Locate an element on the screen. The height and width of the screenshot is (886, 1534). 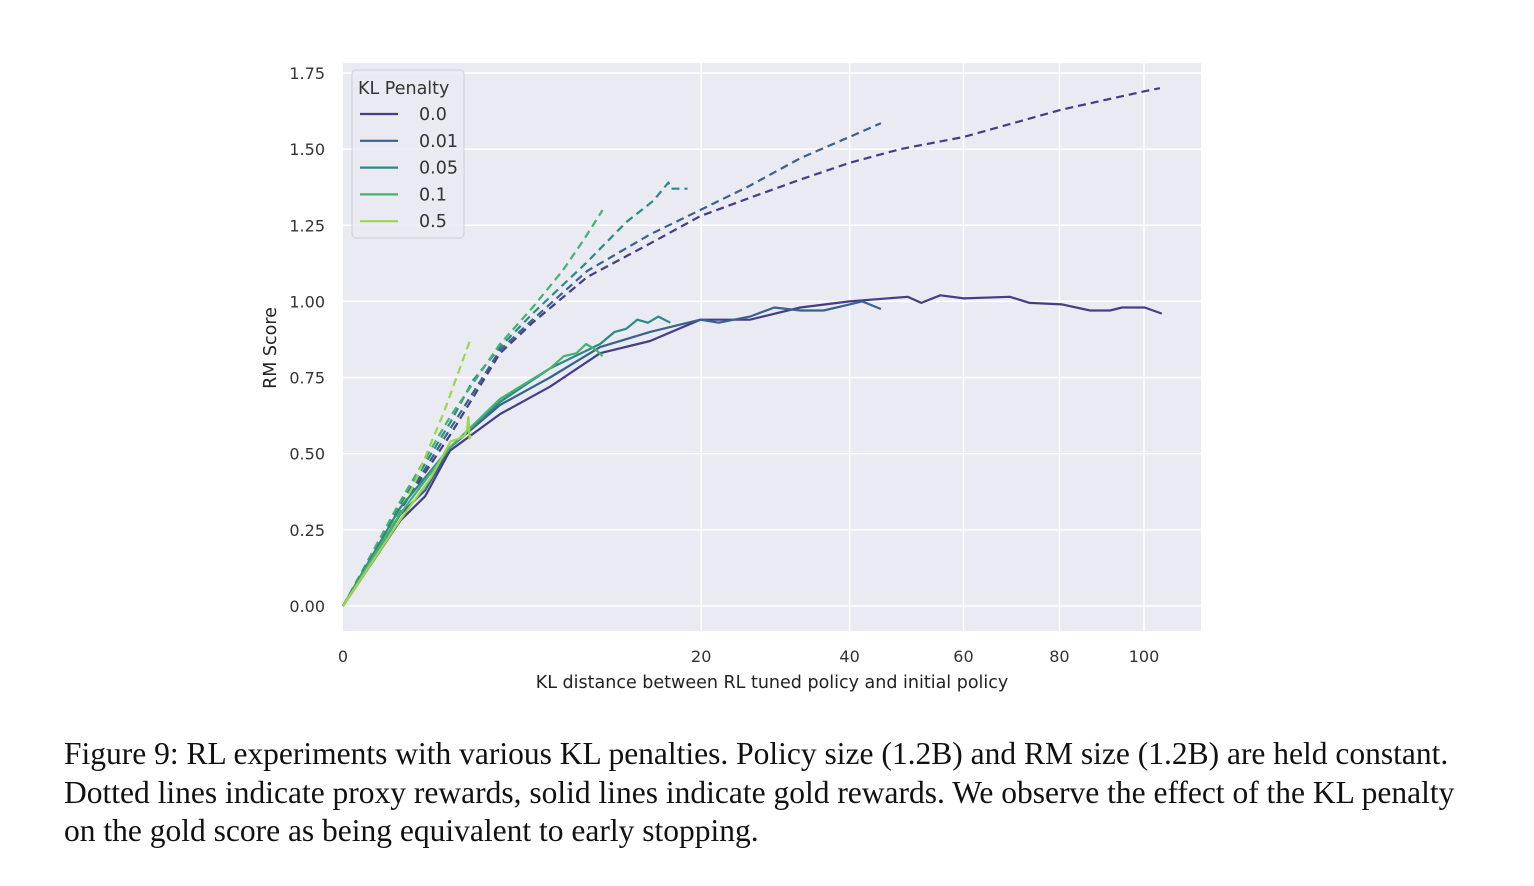
y-tick-label: 1.25 is located at coordinates (307, 225).